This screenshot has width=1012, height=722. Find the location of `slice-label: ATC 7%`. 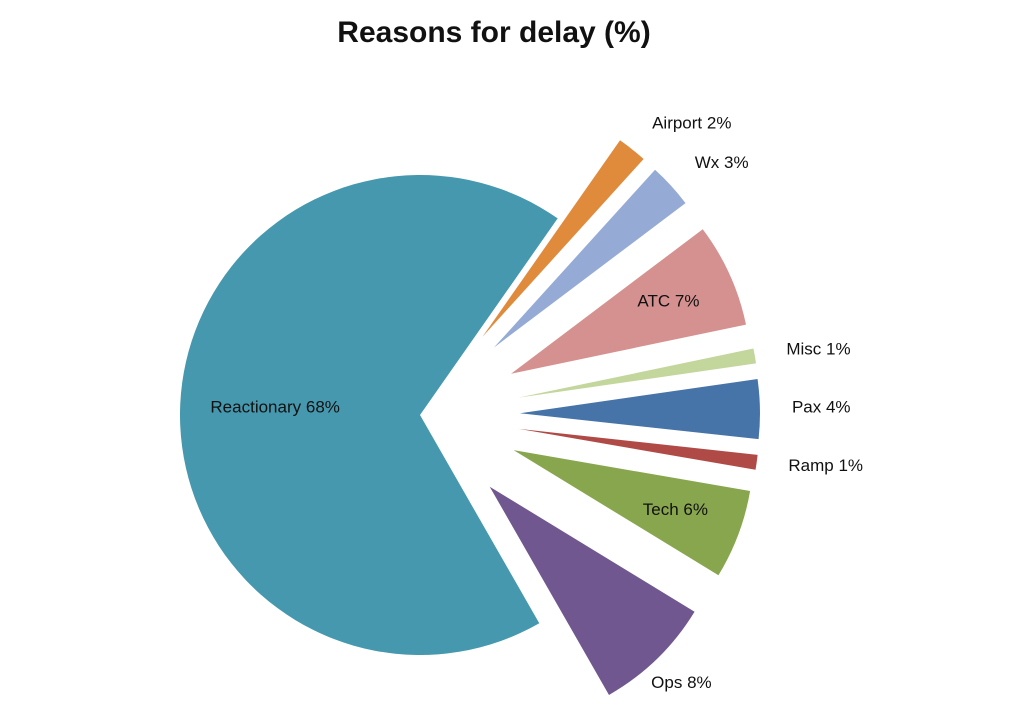

slice-label: ATC 7% is located at coordinates (668, 301).